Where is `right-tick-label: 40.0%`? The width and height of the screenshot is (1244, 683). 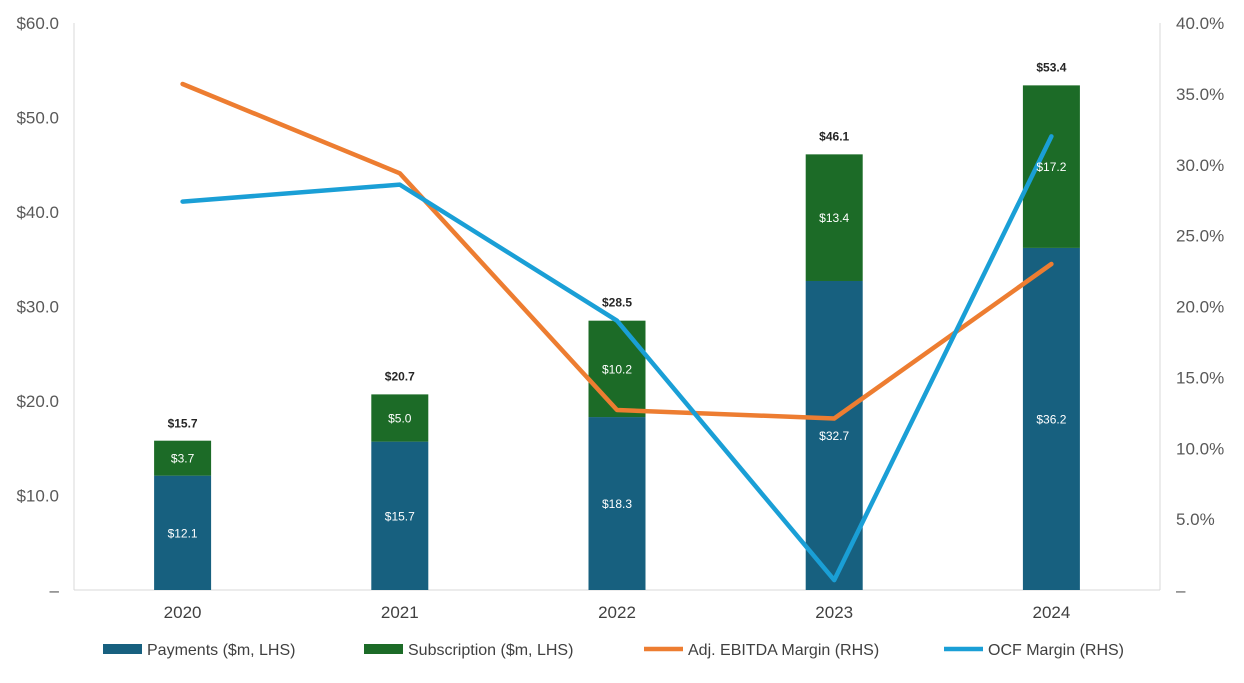
right-tick-label: 40.0% is located at coordinates (1200, 23).